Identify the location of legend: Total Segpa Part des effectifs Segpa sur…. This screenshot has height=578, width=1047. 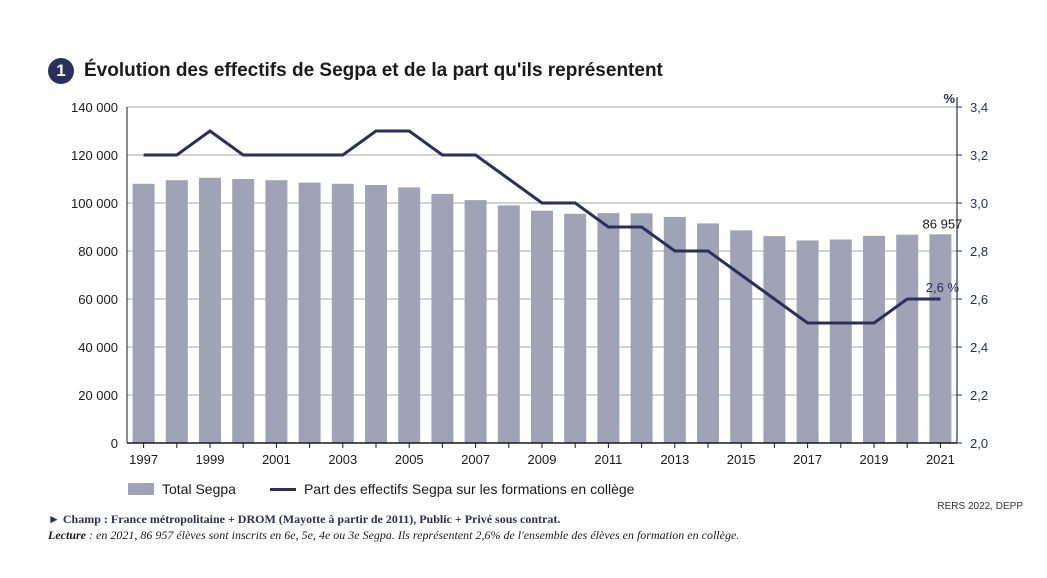
(381, 489).